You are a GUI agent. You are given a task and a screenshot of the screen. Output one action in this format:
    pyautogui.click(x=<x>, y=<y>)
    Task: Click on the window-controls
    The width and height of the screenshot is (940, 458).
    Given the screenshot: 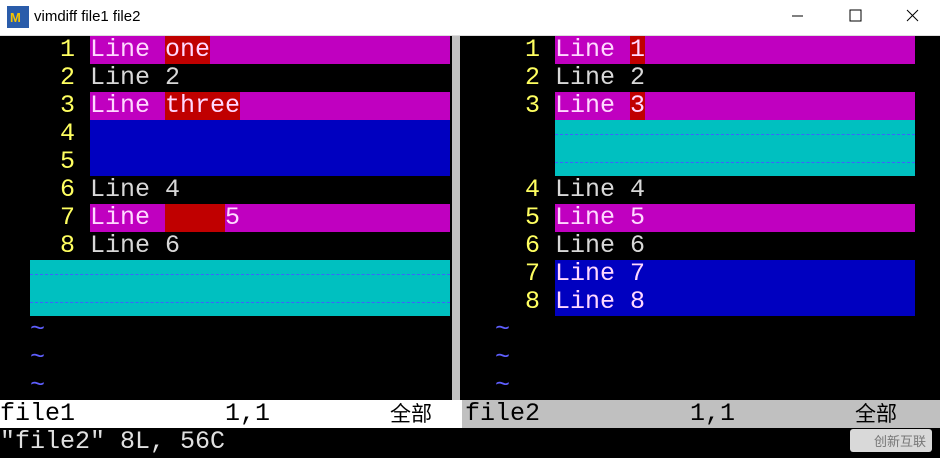 What is the action you would take?
    pyautogui.click(x=855, y=17)
    